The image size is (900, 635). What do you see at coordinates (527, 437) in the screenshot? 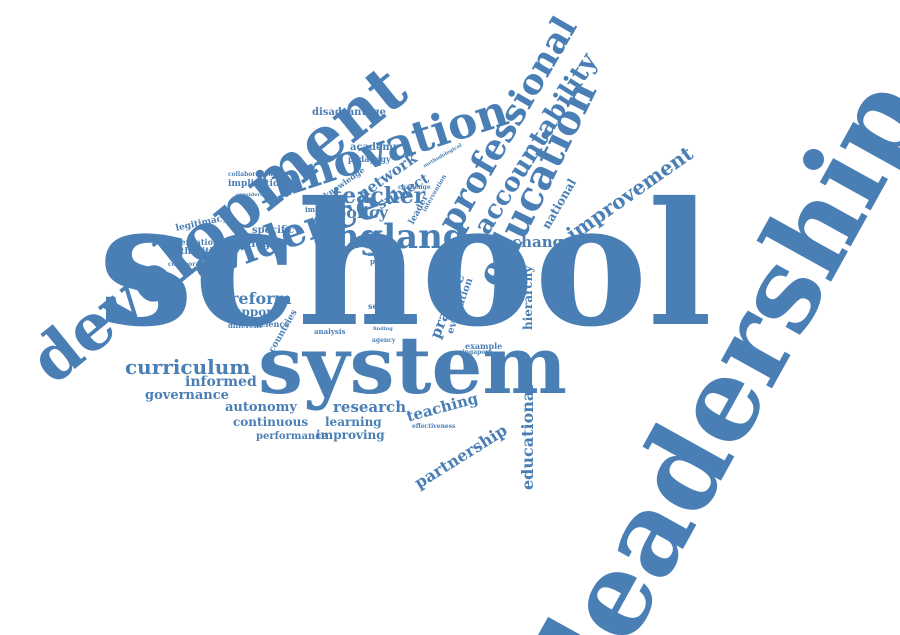
I see `word-educational: educational` at bounding box center [527, 437].